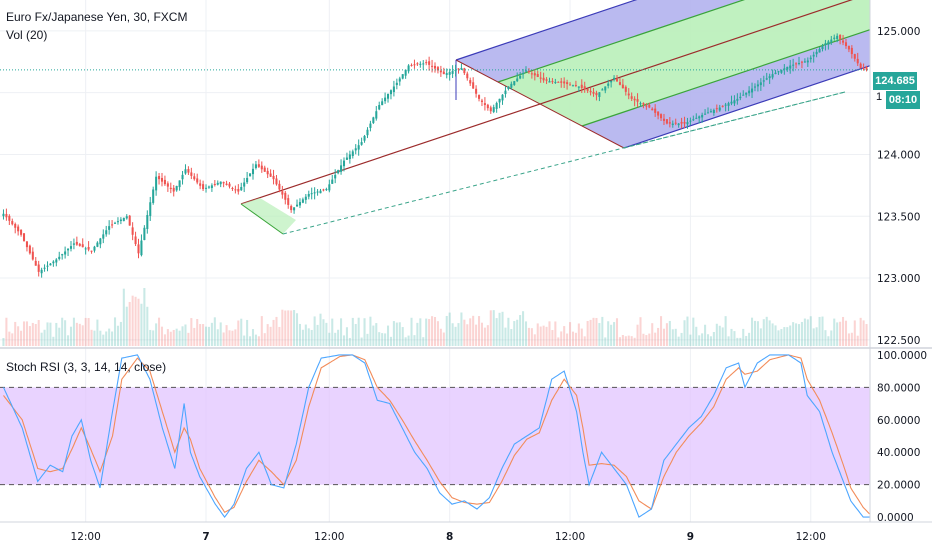 This screenshot has height=550, width=932. Describe the element at coordinates (898, 217) in the screenshot. I see `price-tick-label: 123.500` at that location.